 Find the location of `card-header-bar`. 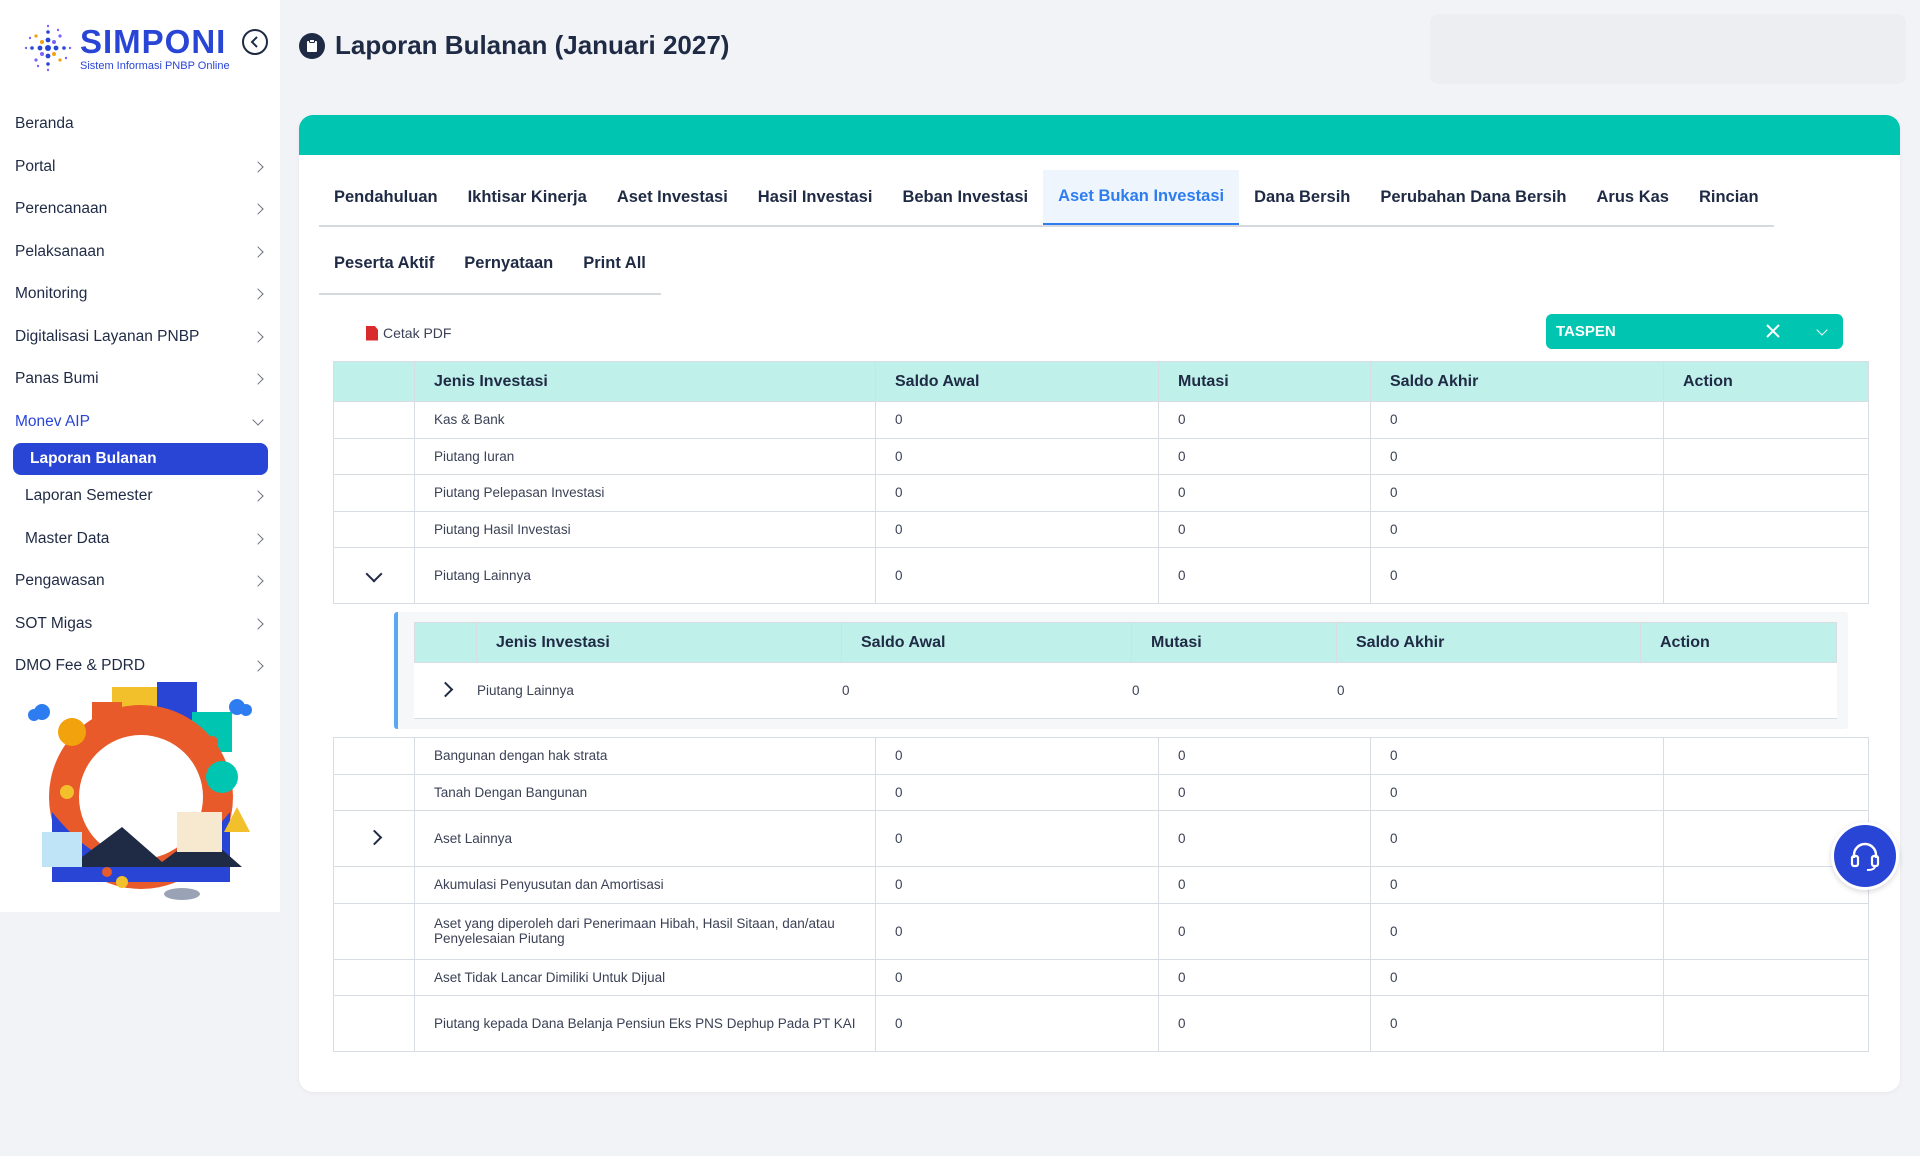

card-header-bar is located at coordinates (1099, 135).